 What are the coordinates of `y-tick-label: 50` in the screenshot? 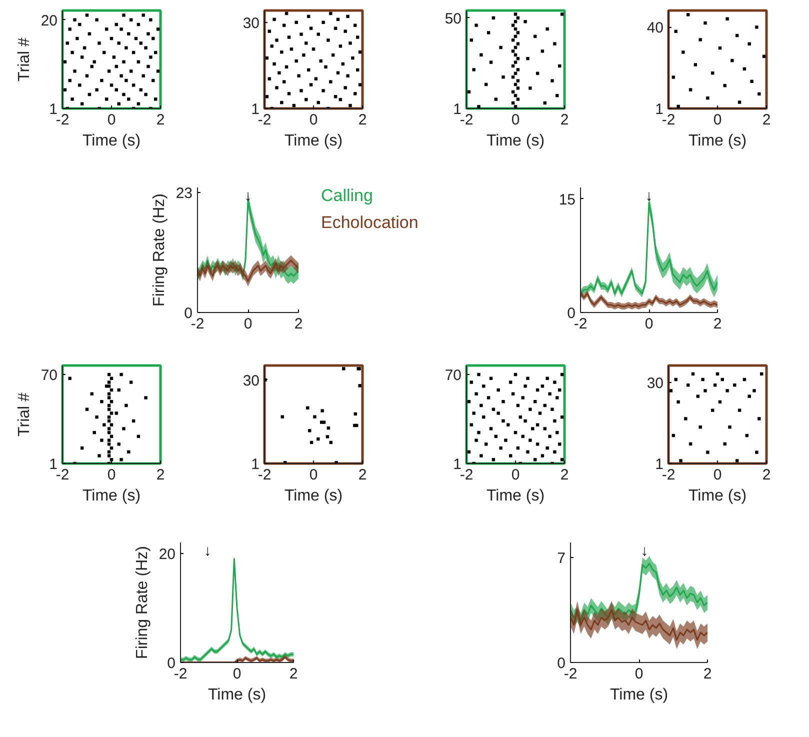 It's located at (453, 19).